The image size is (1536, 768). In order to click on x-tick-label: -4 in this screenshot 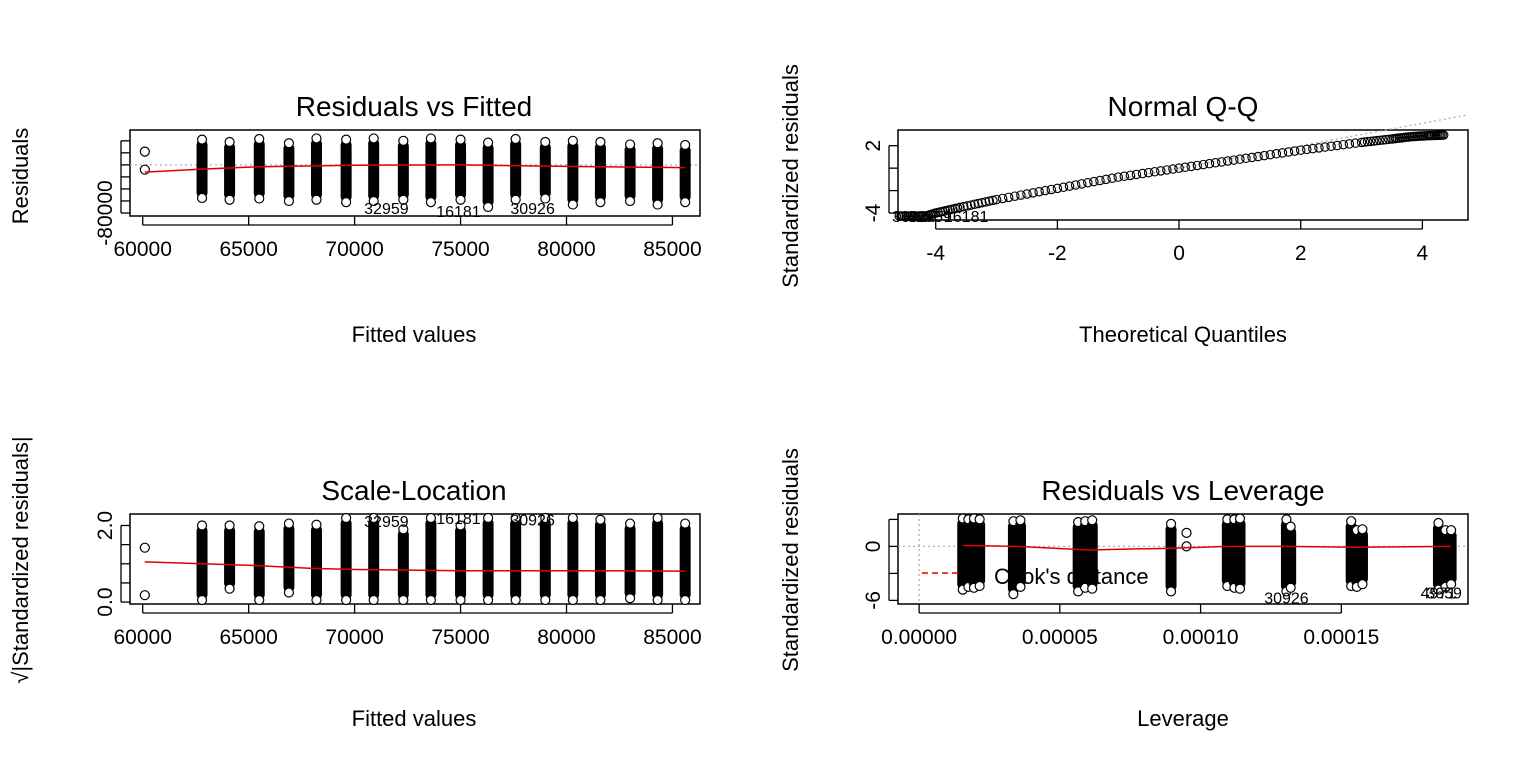, I will do `click(935, 253)`.